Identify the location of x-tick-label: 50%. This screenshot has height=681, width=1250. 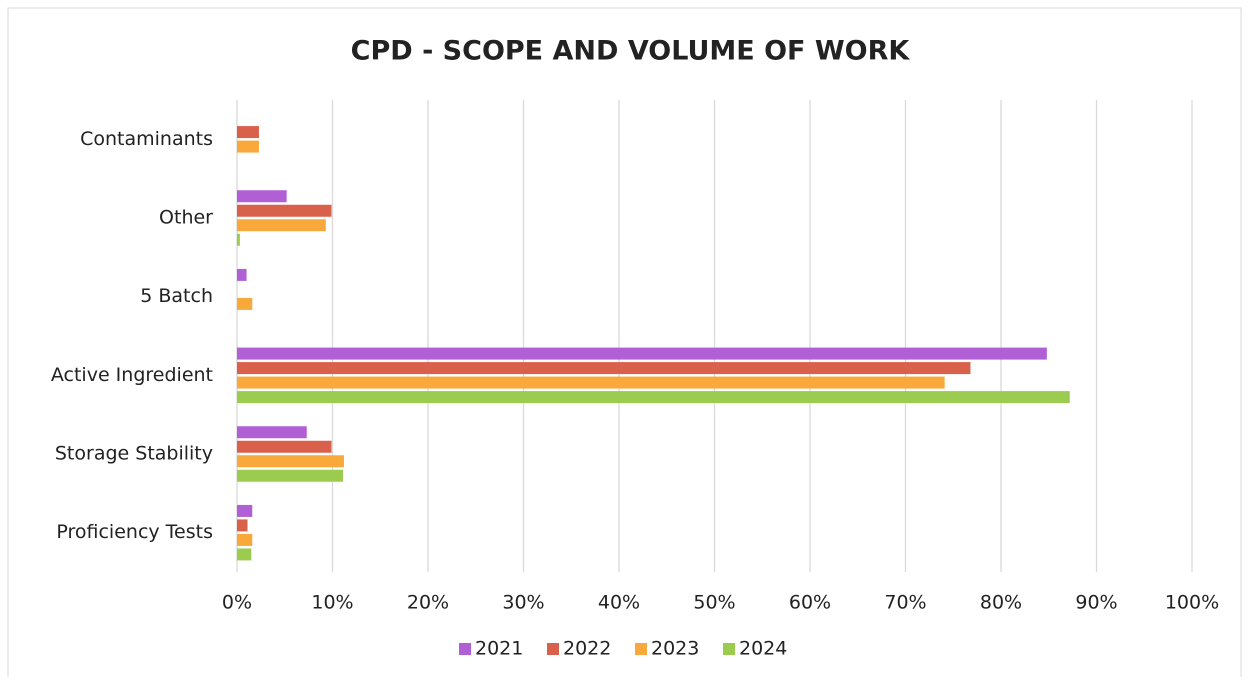
(714, 603).